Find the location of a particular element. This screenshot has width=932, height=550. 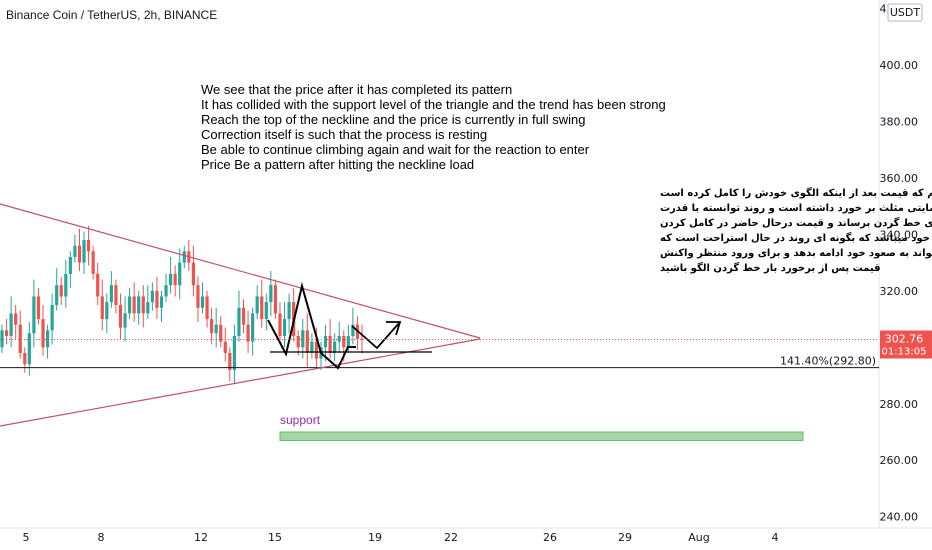

x-tick-label: 5 is located at coordinates (26, 537).